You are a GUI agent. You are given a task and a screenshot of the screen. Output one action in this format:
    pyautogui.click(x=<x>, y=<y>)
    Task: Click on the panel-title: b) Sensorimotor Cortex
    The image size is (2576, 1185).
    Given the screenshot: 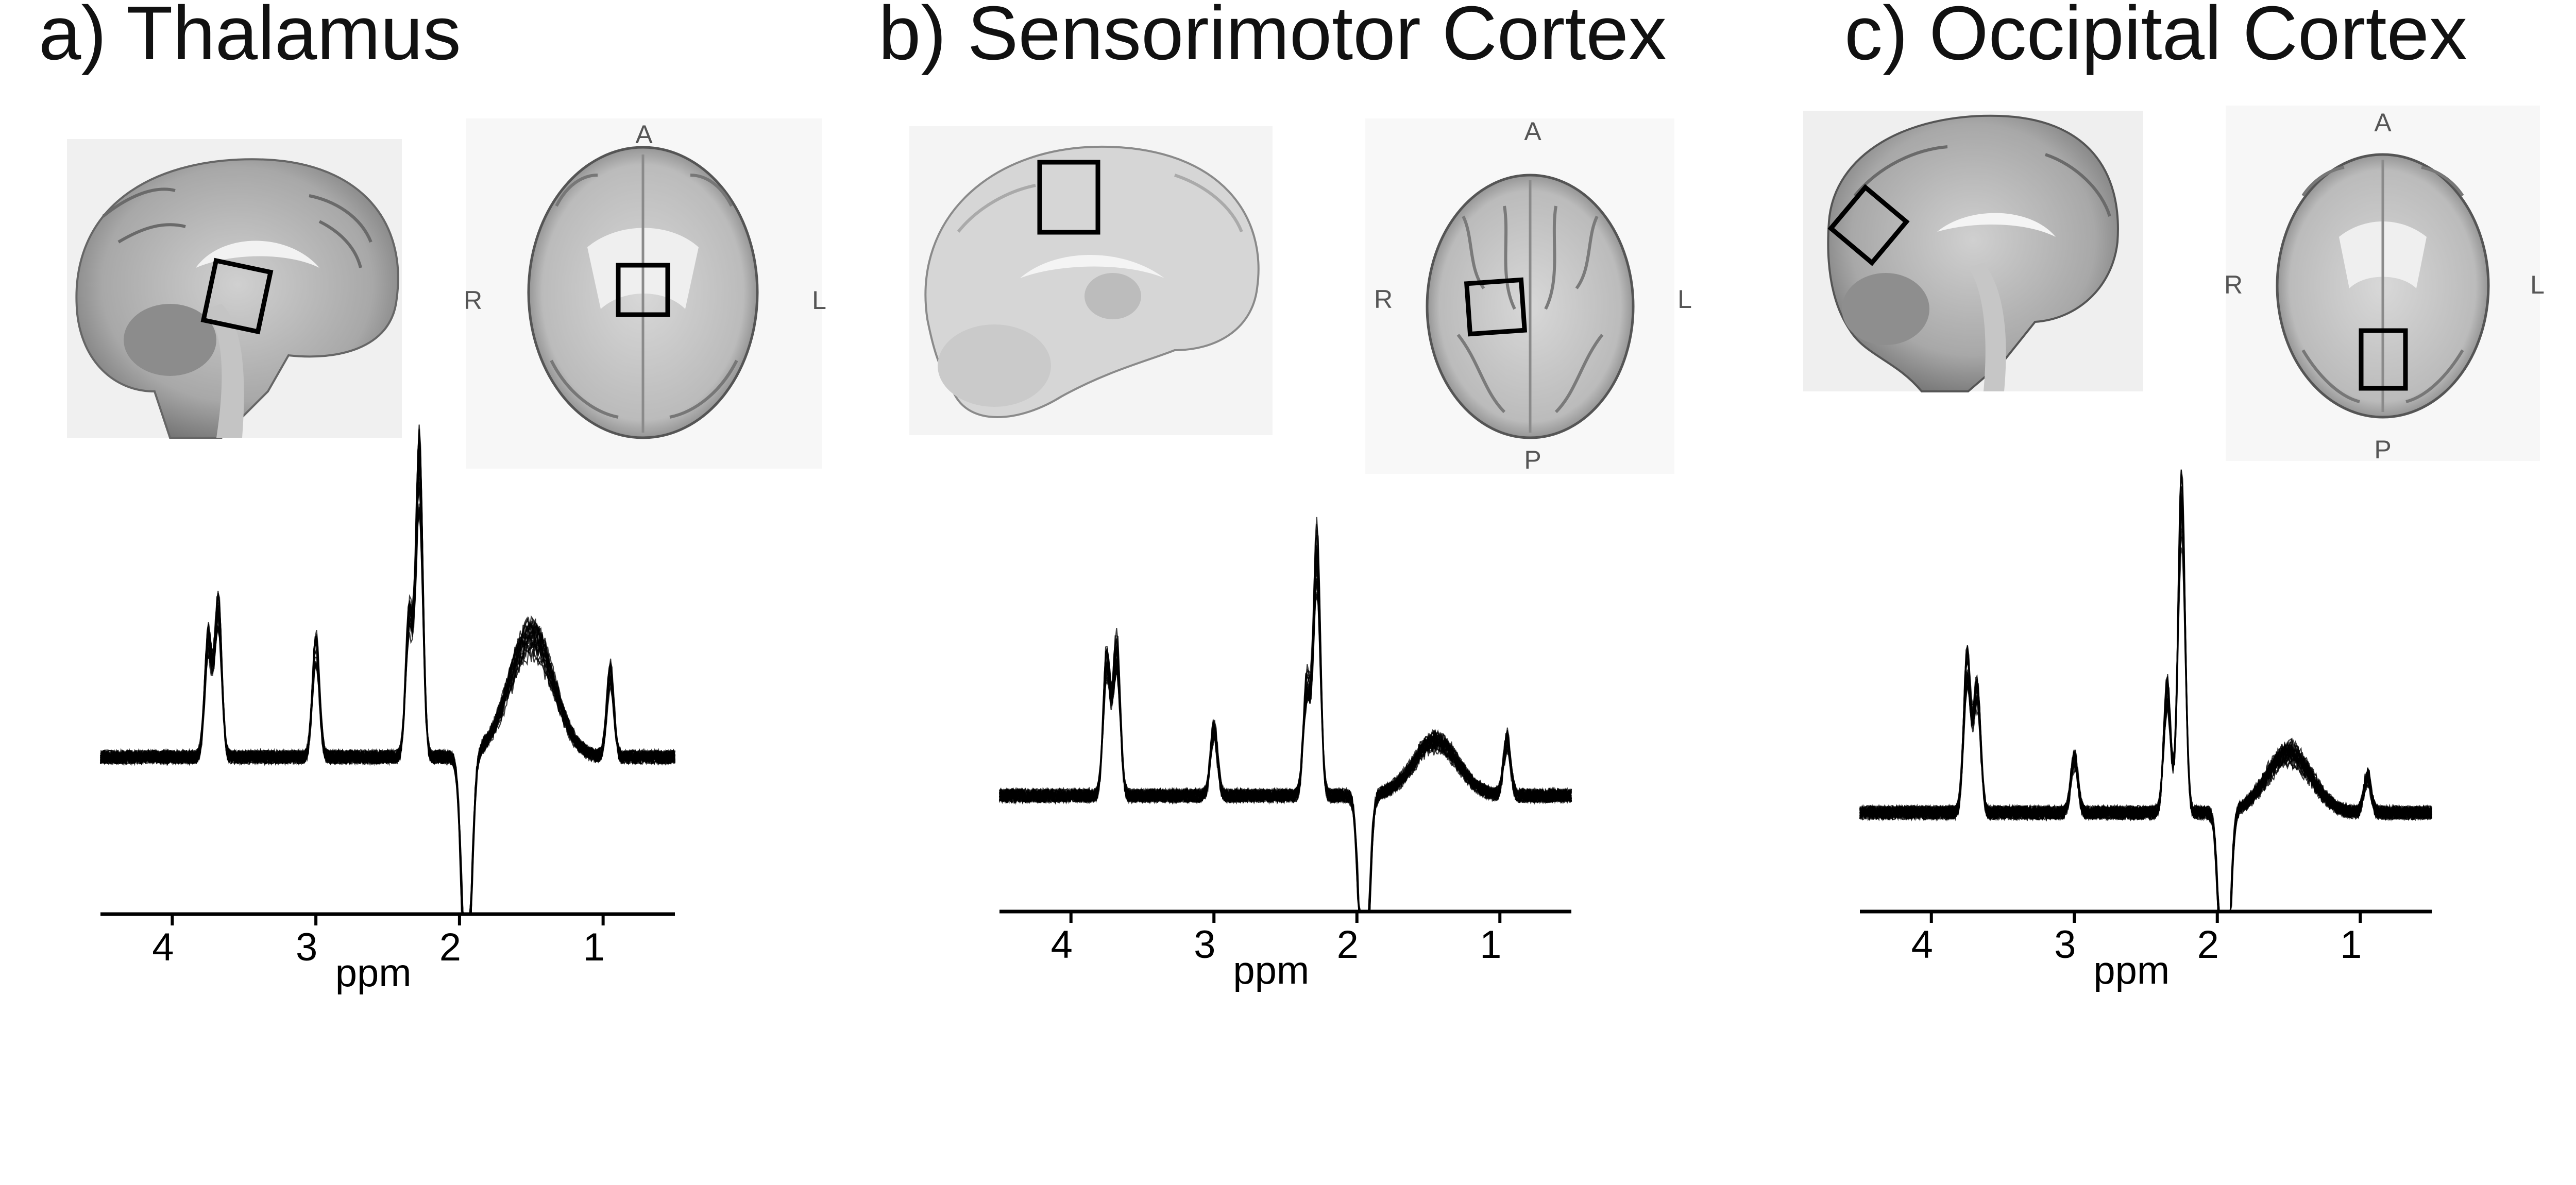 What is the action you would take?
    pyautogui.click(x=1272, y=38)
    